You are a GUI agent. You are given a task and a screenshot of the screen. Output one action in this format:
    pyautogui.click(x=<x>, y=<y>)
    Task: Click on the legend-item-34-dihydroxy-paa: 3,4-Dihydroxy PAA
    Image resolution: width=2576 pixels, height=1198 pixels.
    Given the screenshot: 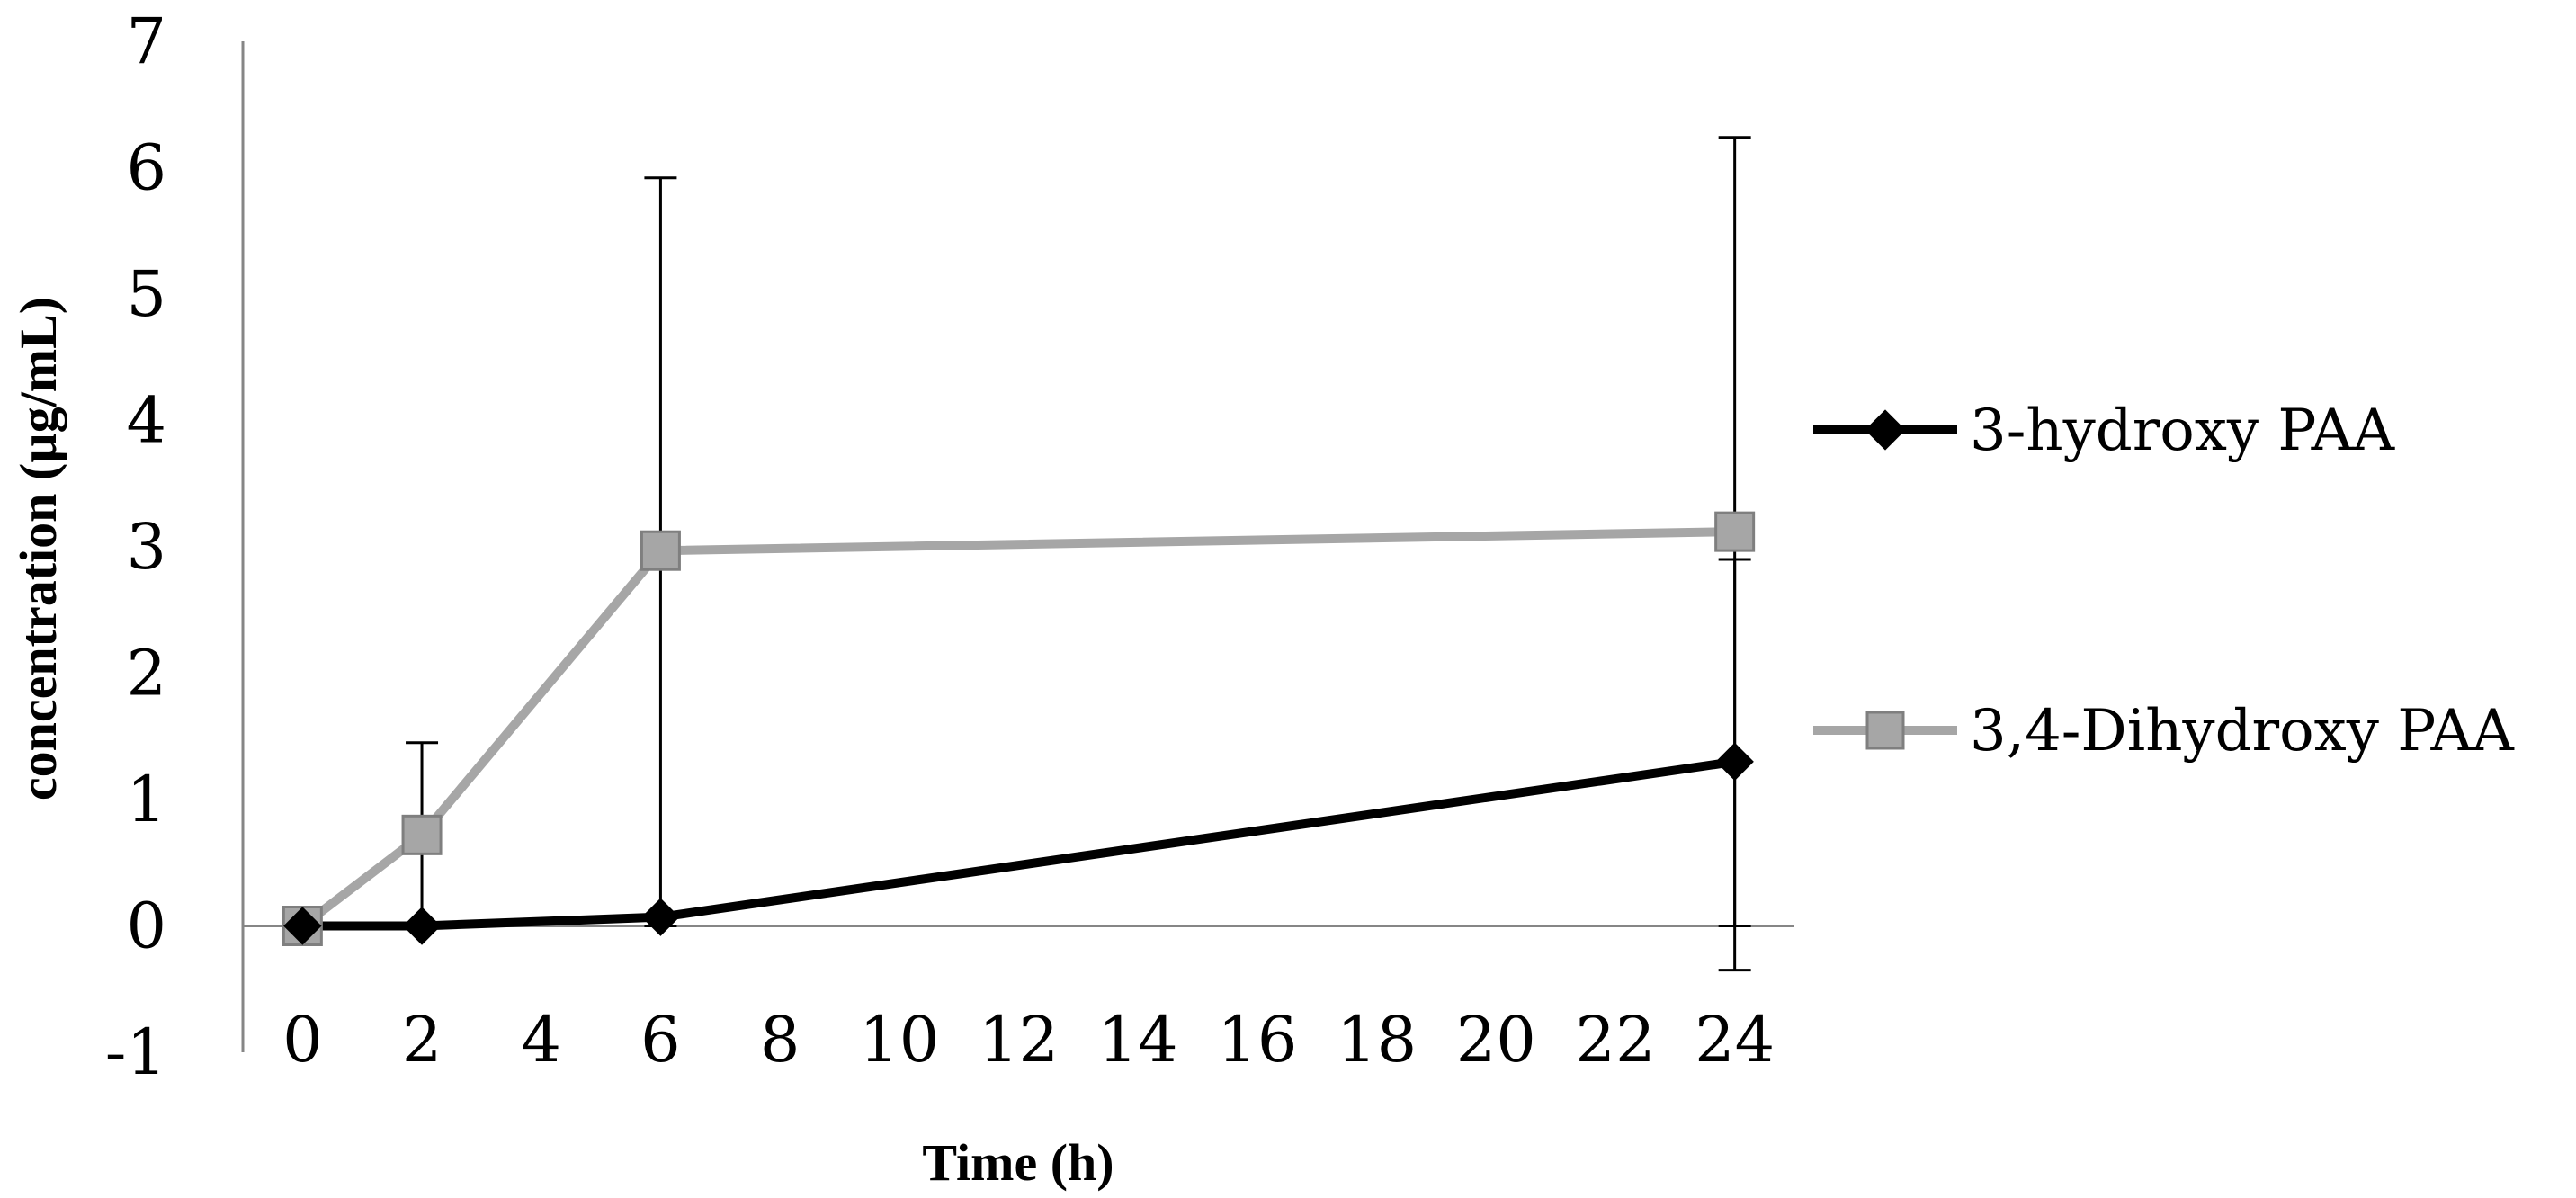 What is the action you would take?
    pyautogui.click(x=2164, y=731)
    